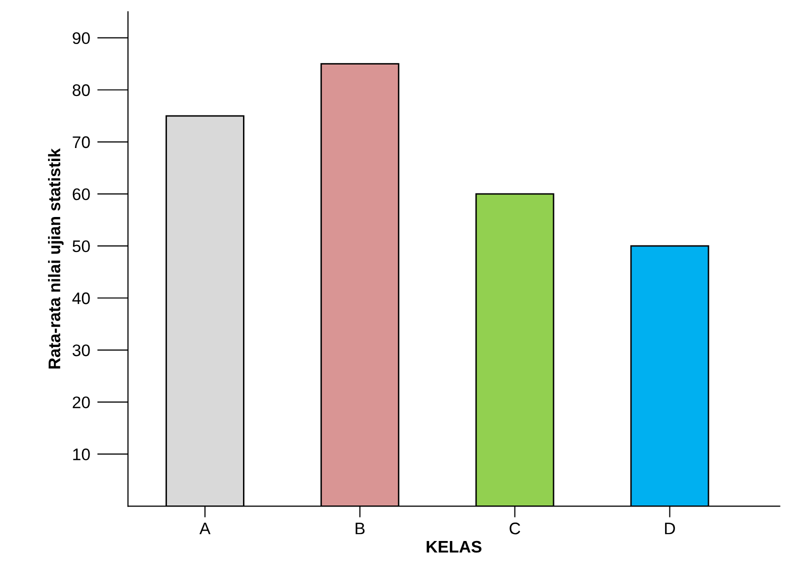 The height and width of the screenshot is (563, 790). What do you see at coordinates (515, 528) in the screenshot?
I see `x-tick-label: C` at bounding box center [515, 528].